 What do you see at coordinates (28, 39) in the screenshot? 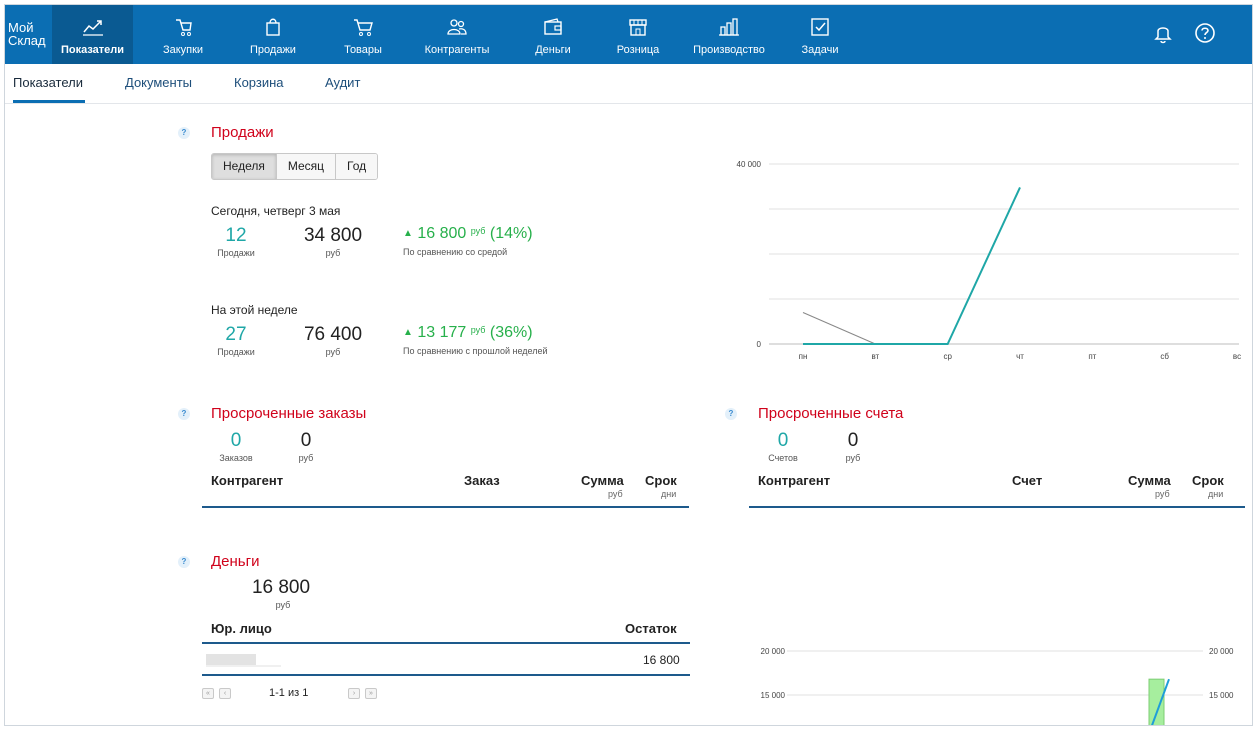
I see `logo: Мой Склад` at bounding box center [28, 39].